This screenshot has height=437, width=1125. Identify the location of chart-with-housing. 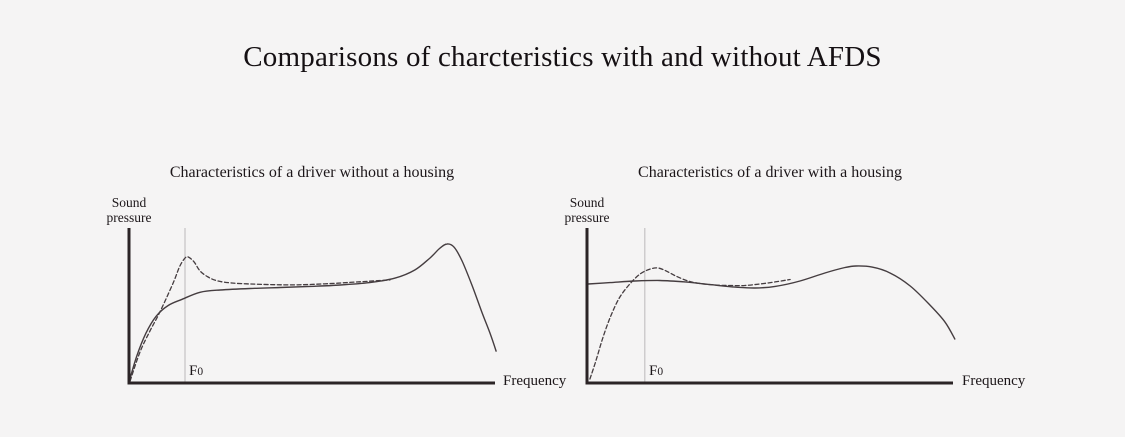
(770, 306).